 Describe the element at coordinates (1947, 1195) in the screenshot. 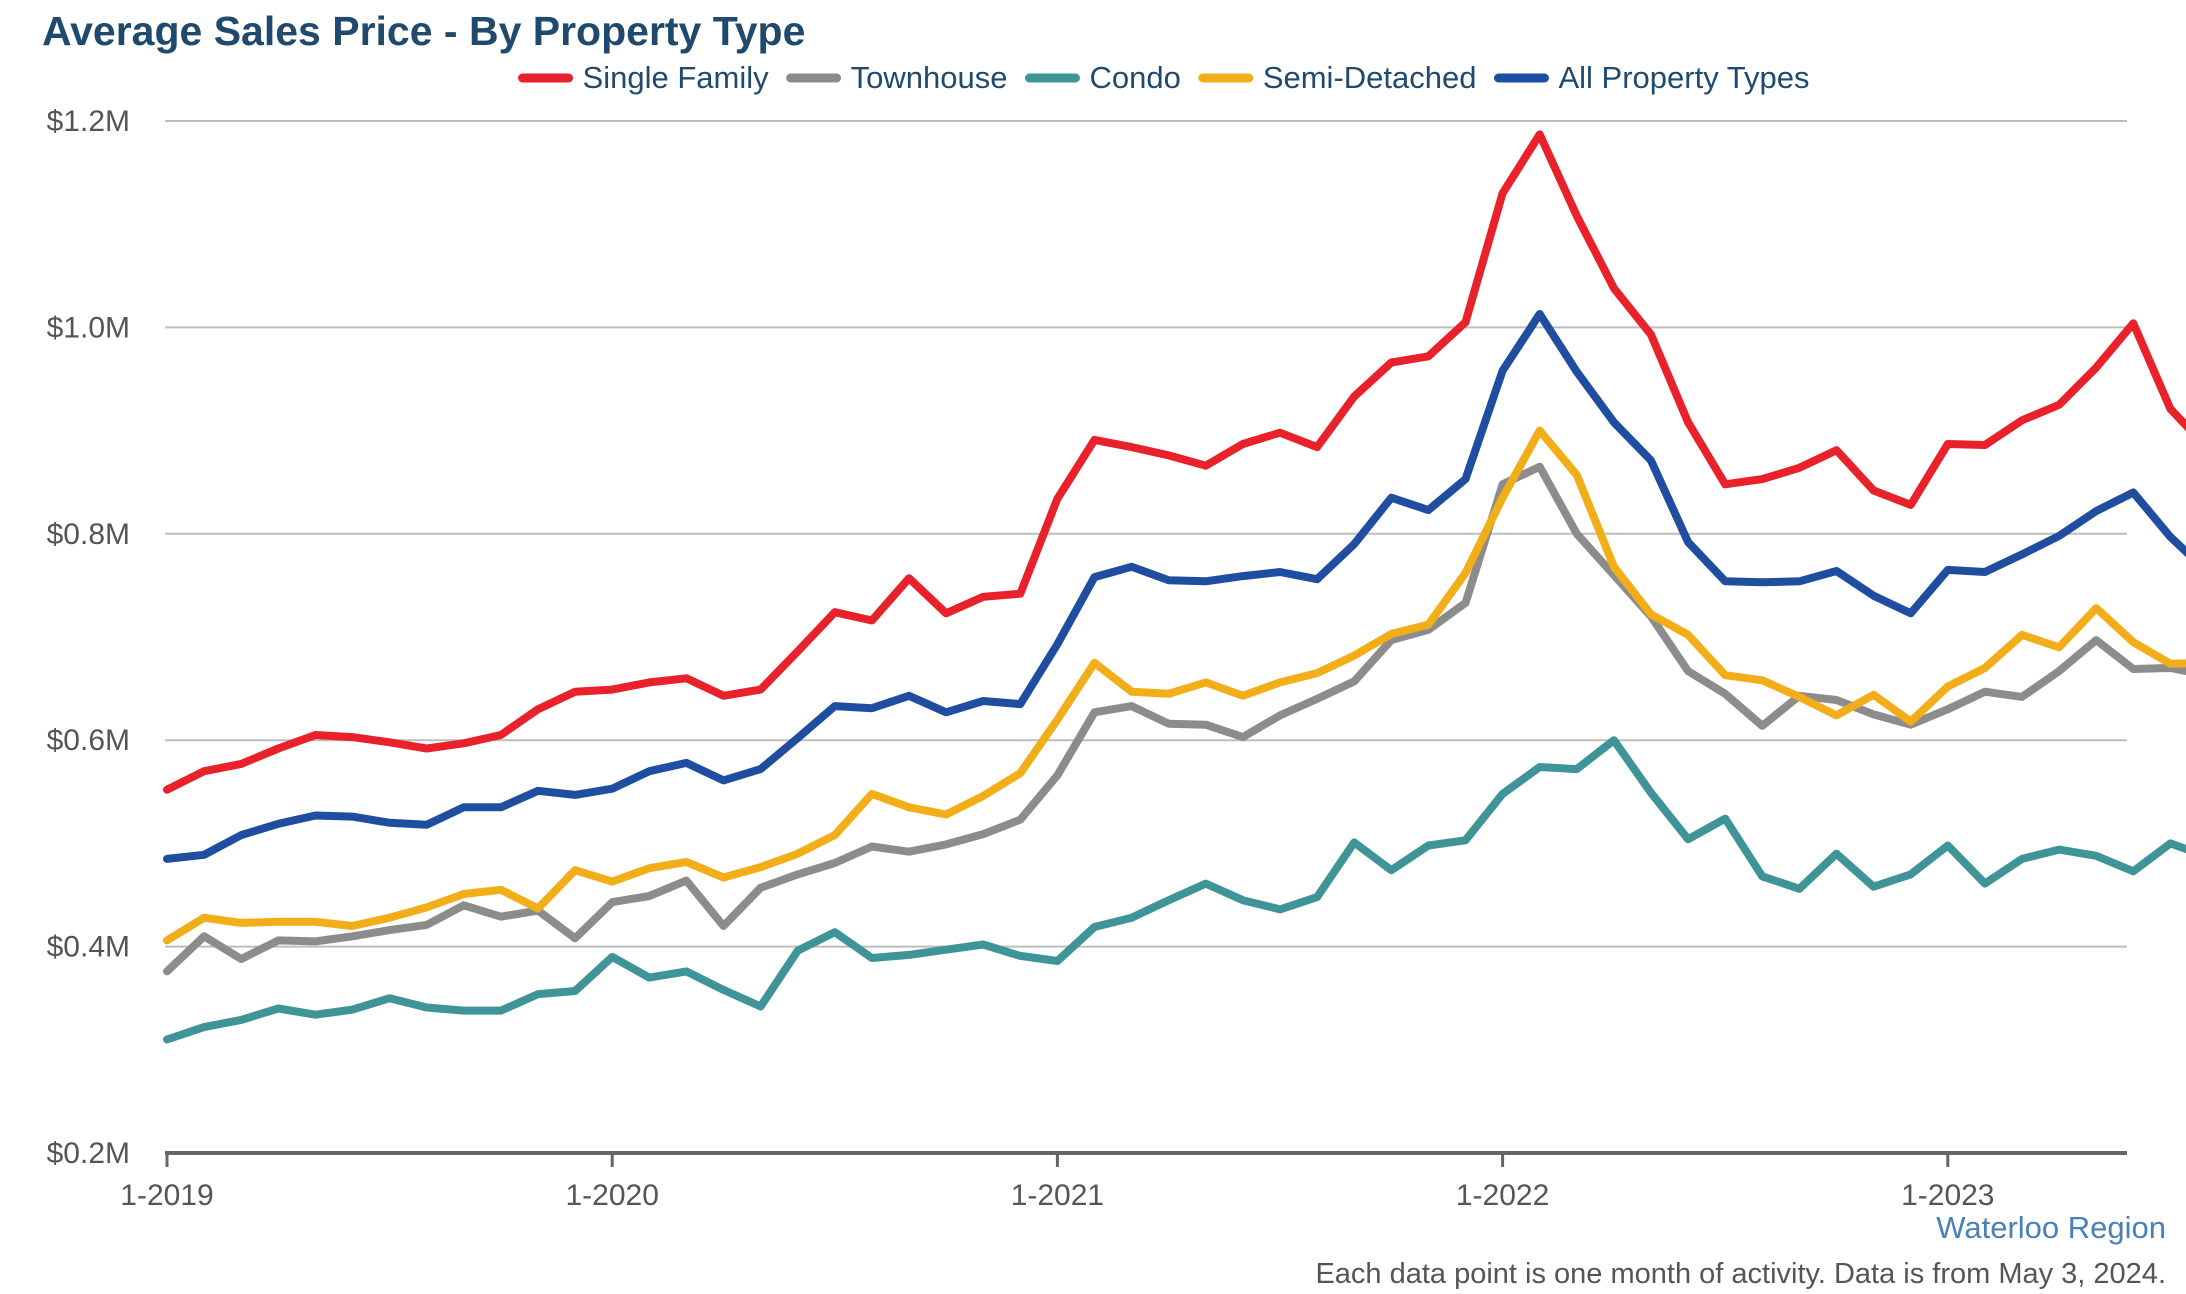

I see `x-tick-label: 1-2023` at that location.